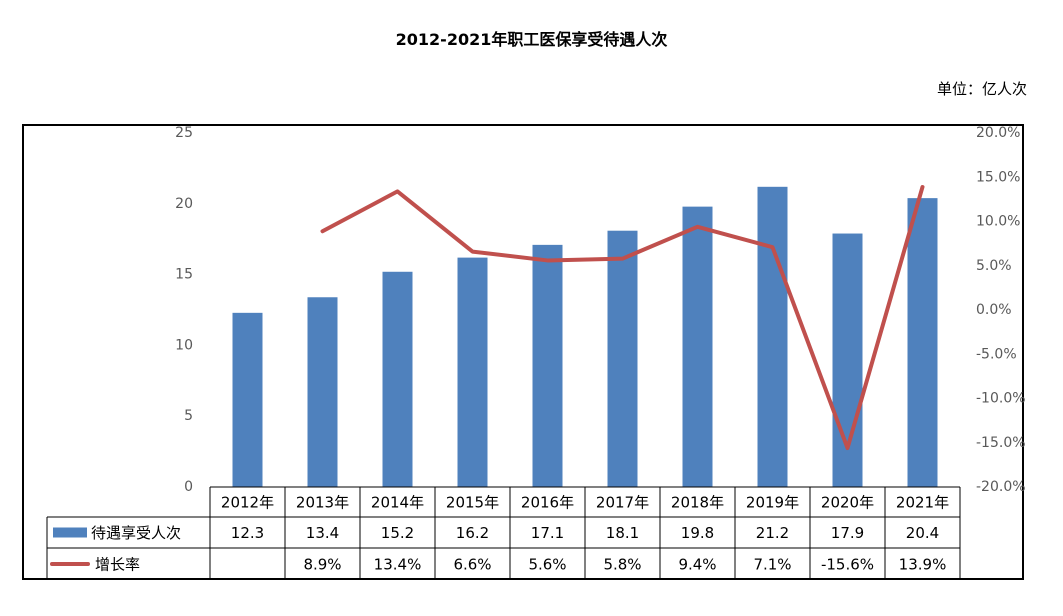  I want to click on growth-value-label: 9.4%, so click(697, 565).